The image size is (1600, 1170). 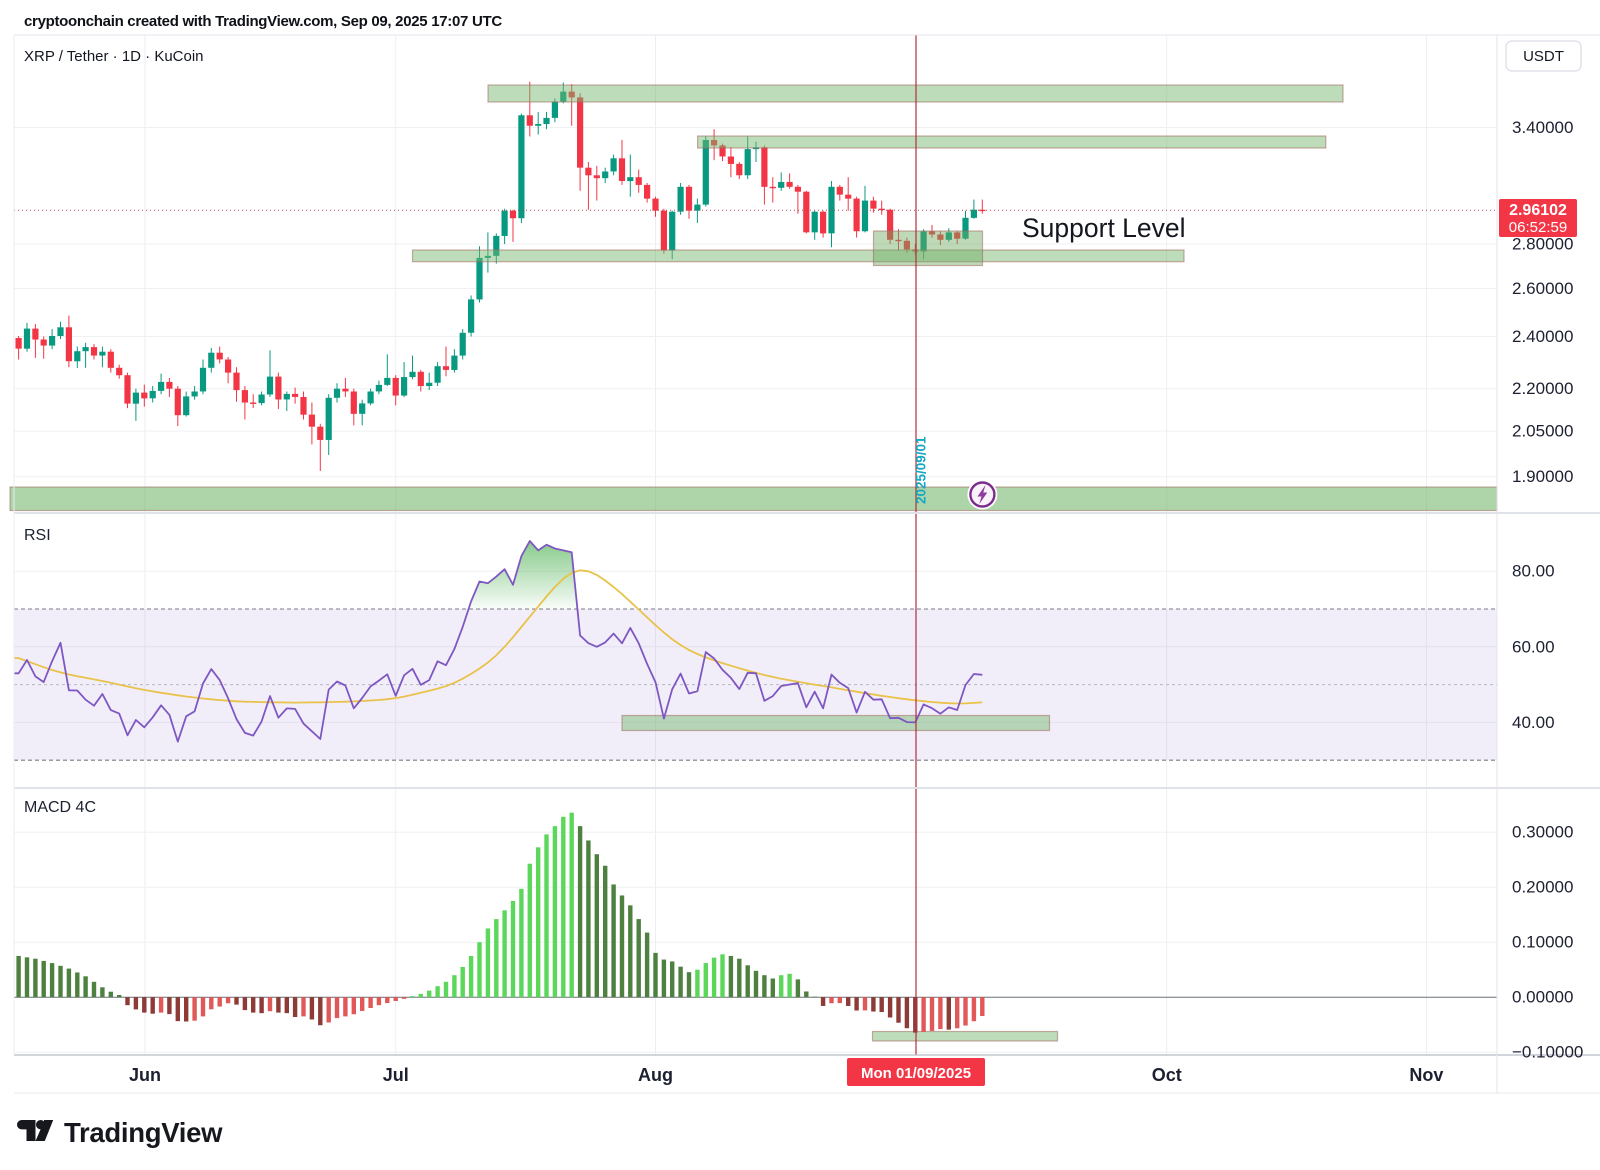 What do you see at coordinates (1547, 1052) in the screenshot?
I see `svg-text: −0.10000` at bounding box center [1547, 1052].